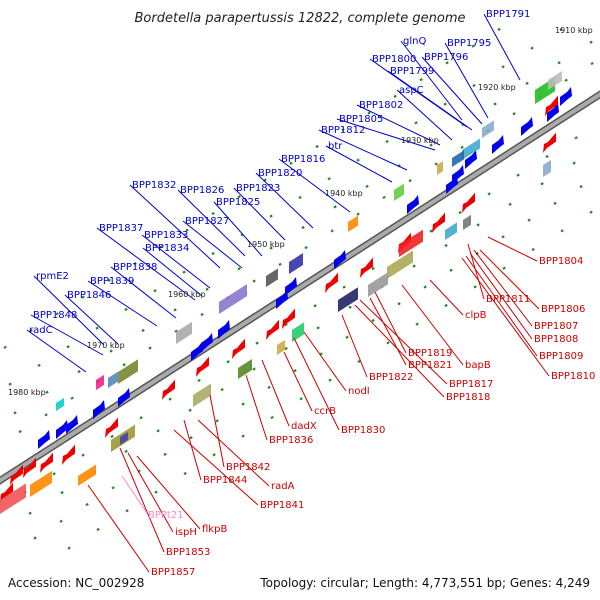 This screenshot has height=600, width=600. What do you see at coordinates (430, 365) in the screenshot?
I see `reverse-gene-label: BPP1821` at bounding box center [430, 365].